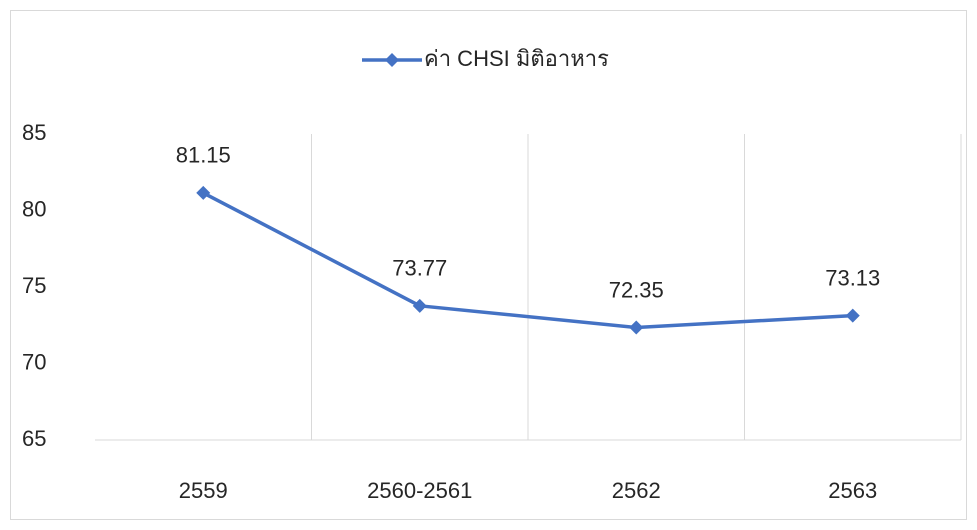 This screenshot has width=977, height=530. What do you see at coordinates (516, 58) in the screenshot?
I see `legend-label: ค่า CHSI มิติอาหาร` at bounding box center [516, 58].